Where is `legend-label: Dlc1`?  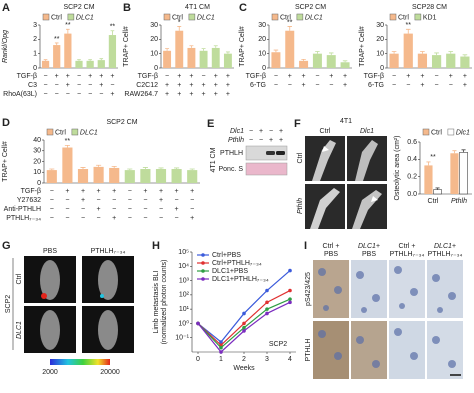
legend-label: Dlc1 is located at coordinates (463, 132).